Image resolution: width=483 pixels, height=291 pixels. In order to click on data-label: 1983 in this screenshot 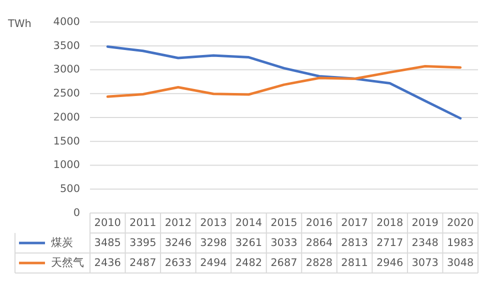, I will do `click(460, 242)`.